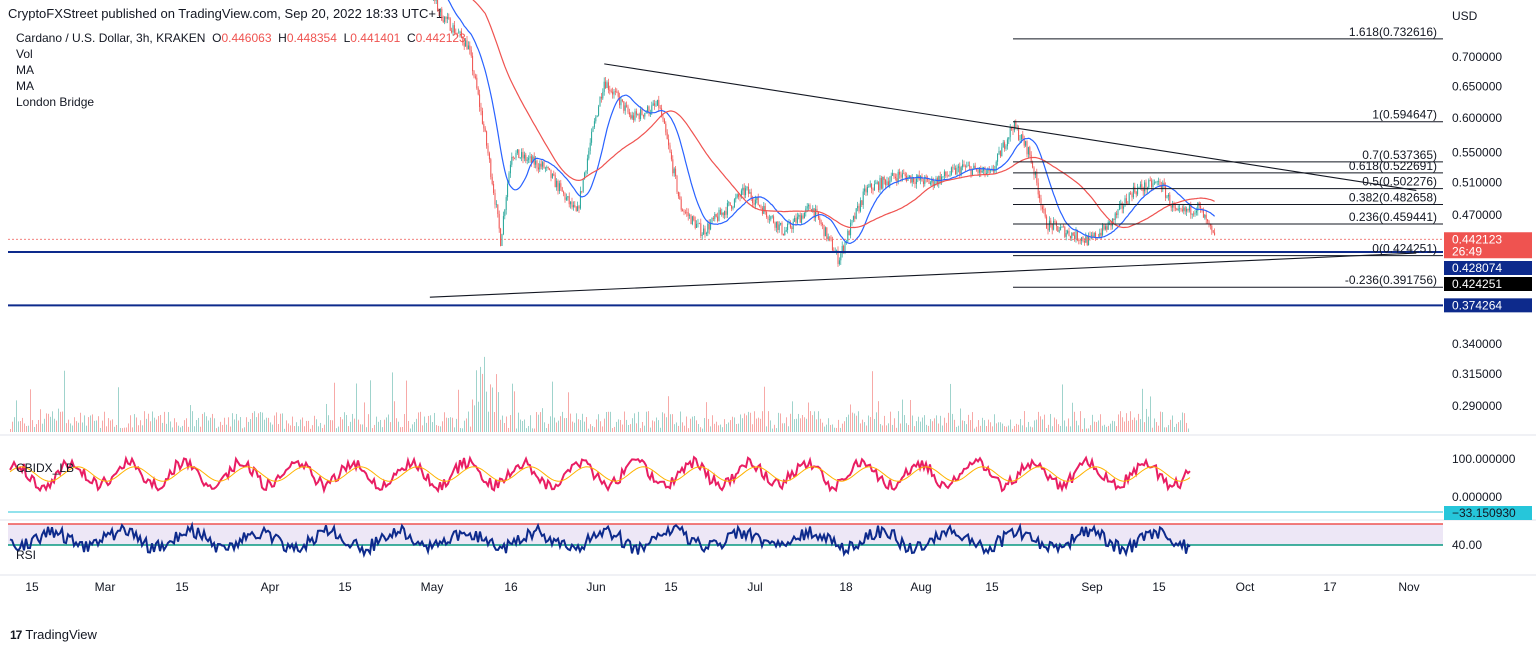 Image resolution: width=1536 pixels, height=650 pixels. What do you see at coordinates (25, 70) in the screenshot?
I see `legend-study-ma-1: MA` at bounding box center [25, 70].